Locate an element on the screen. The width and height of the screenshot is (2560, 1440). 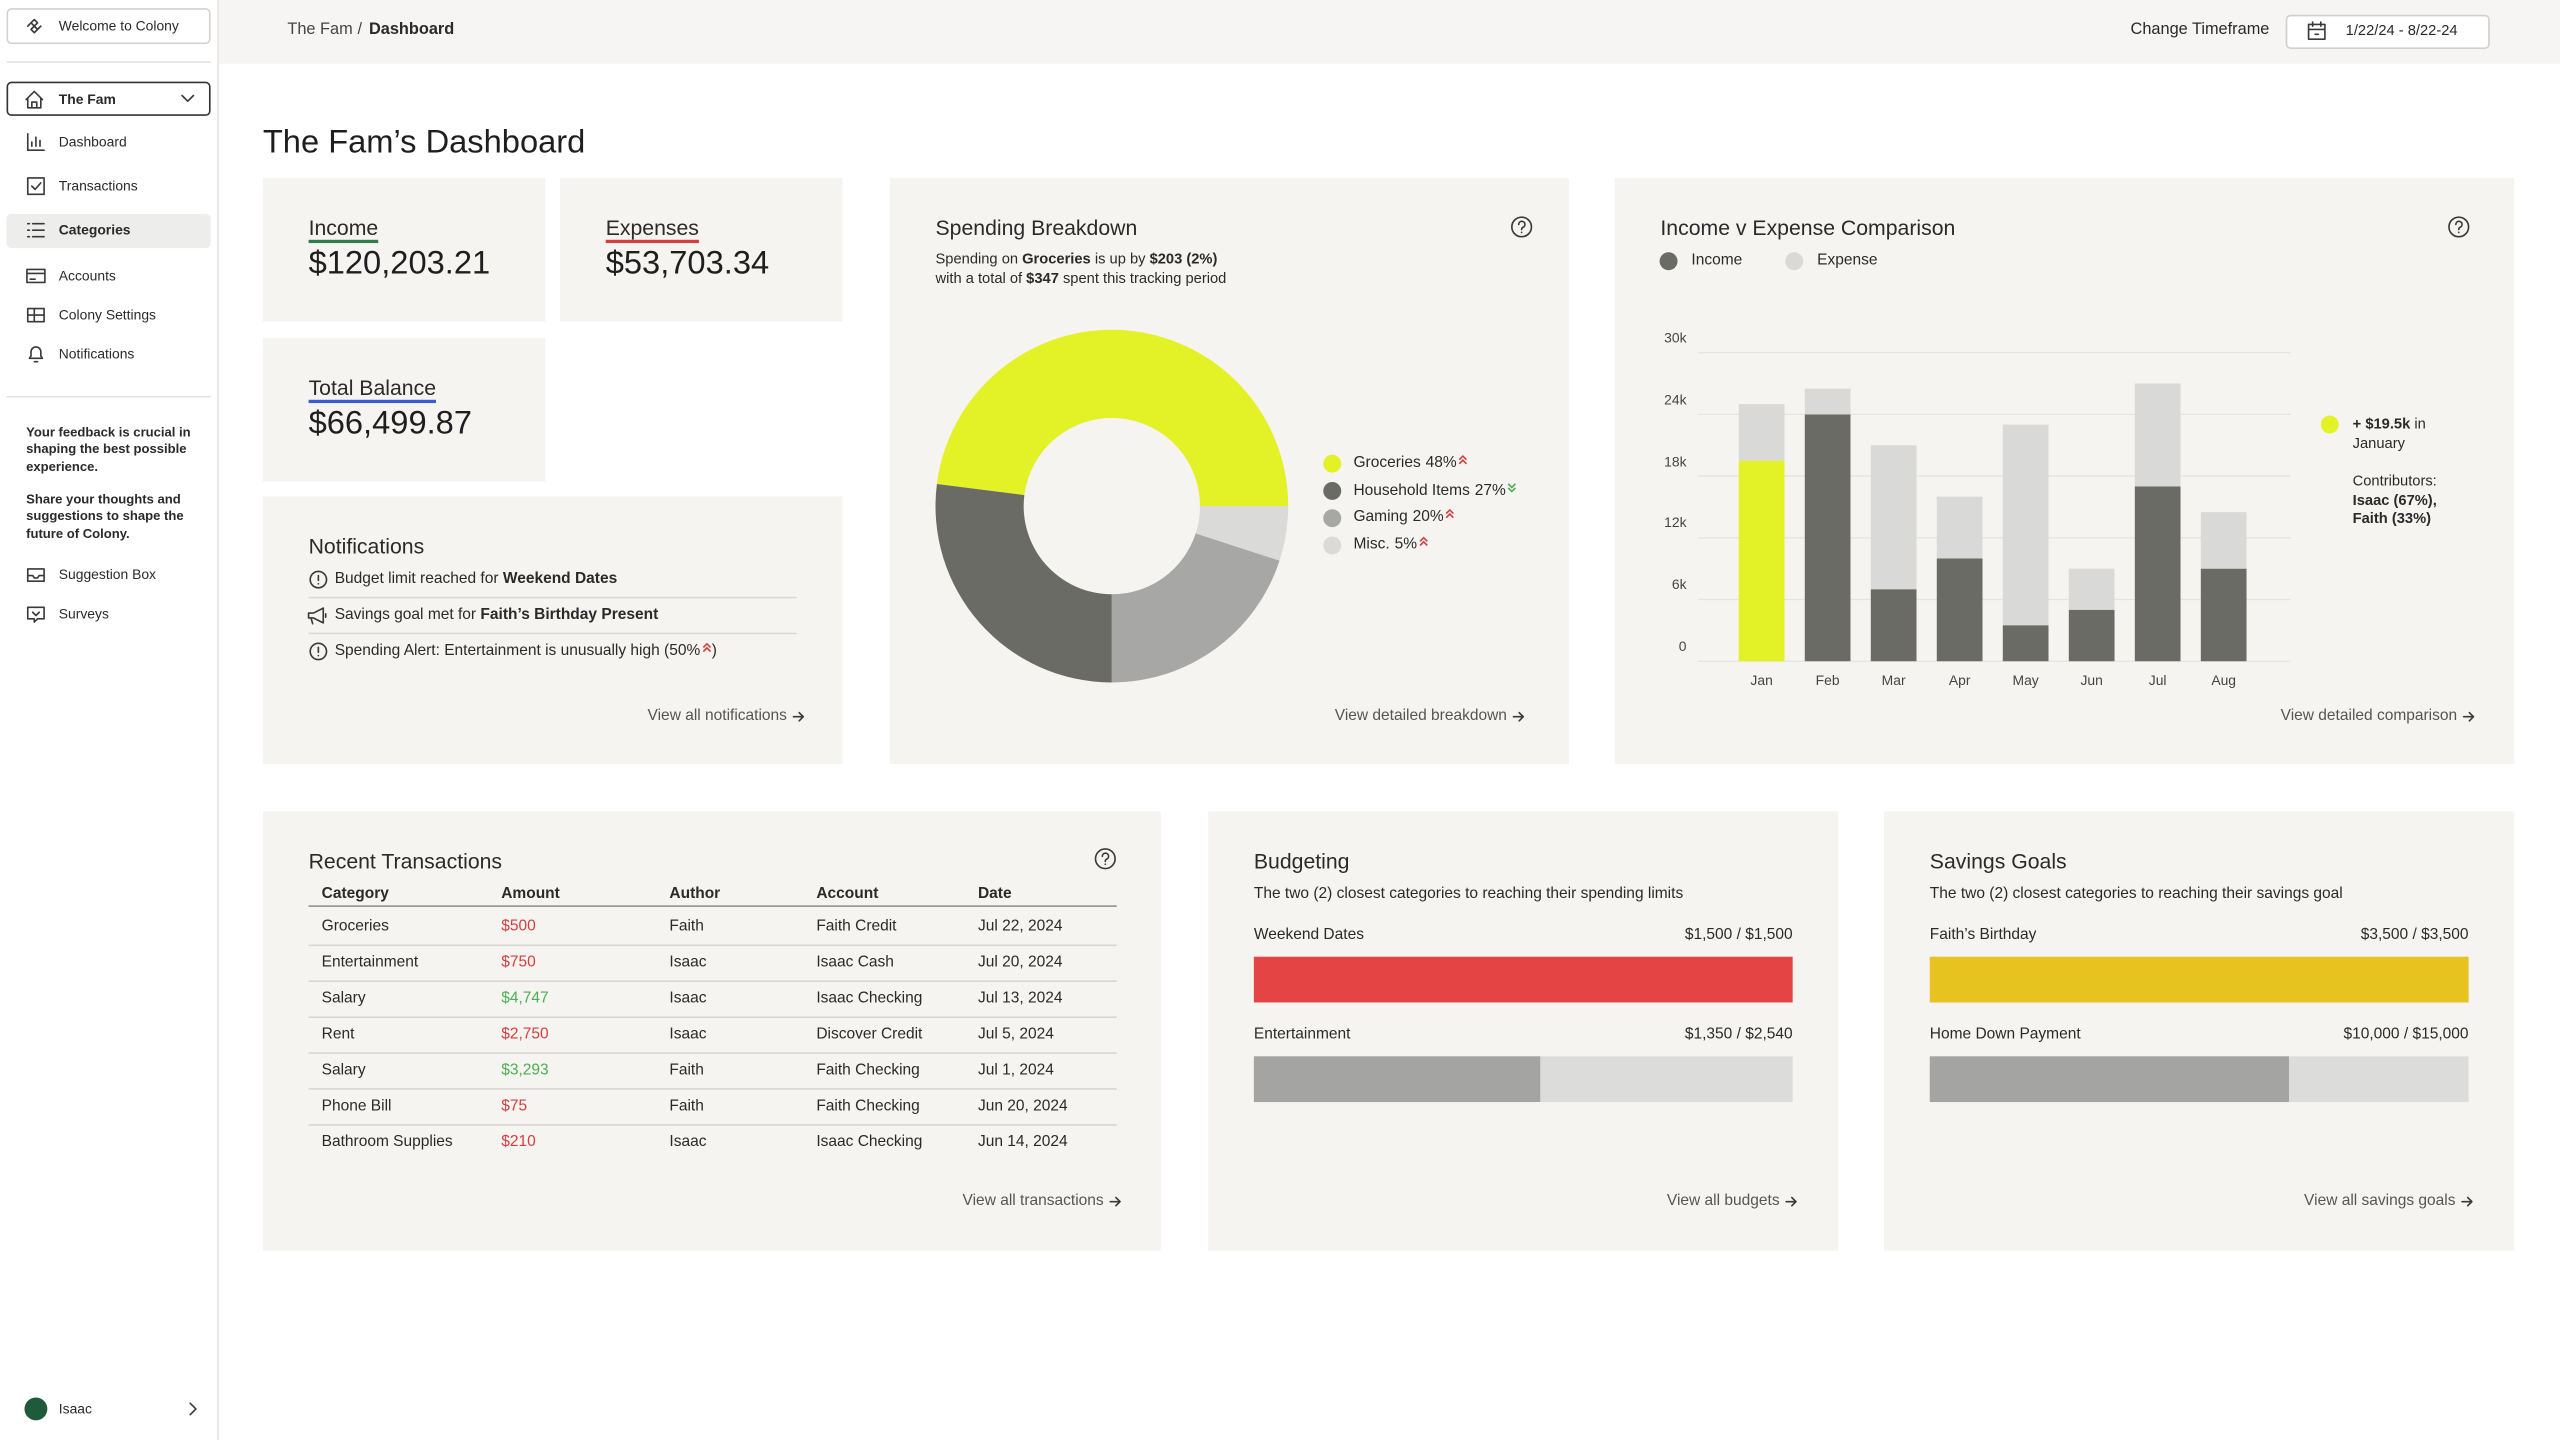
breadcrumb-parent: The Fam is located at coordinates (320, 29).